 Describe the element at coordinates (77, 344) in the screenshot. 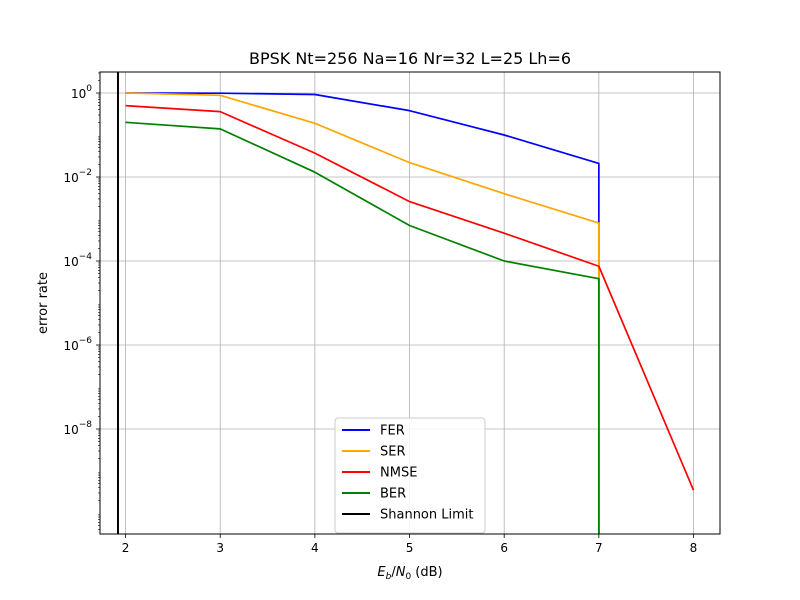

I see `y-tick-label: 10⁻⁶` at that location.